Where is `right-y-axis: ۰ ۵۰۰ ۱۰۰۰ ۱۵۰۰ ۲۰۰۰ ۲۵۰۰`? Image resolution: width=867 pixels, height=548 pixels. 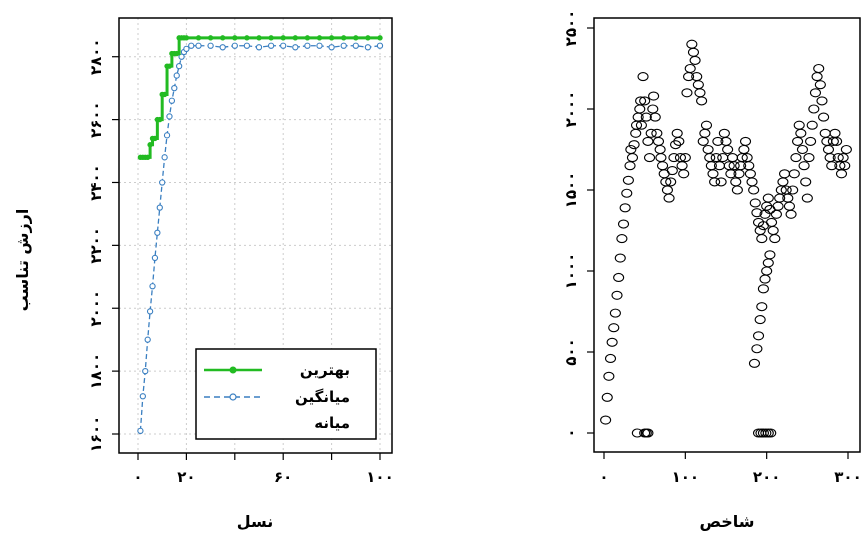
right-y-axis: ۰ ۵۰۰ ۱۰۰۰ ۱۵۰۰ ۲۰۰۰ ۲۵۰۰ is located at coordinates (578, 224).